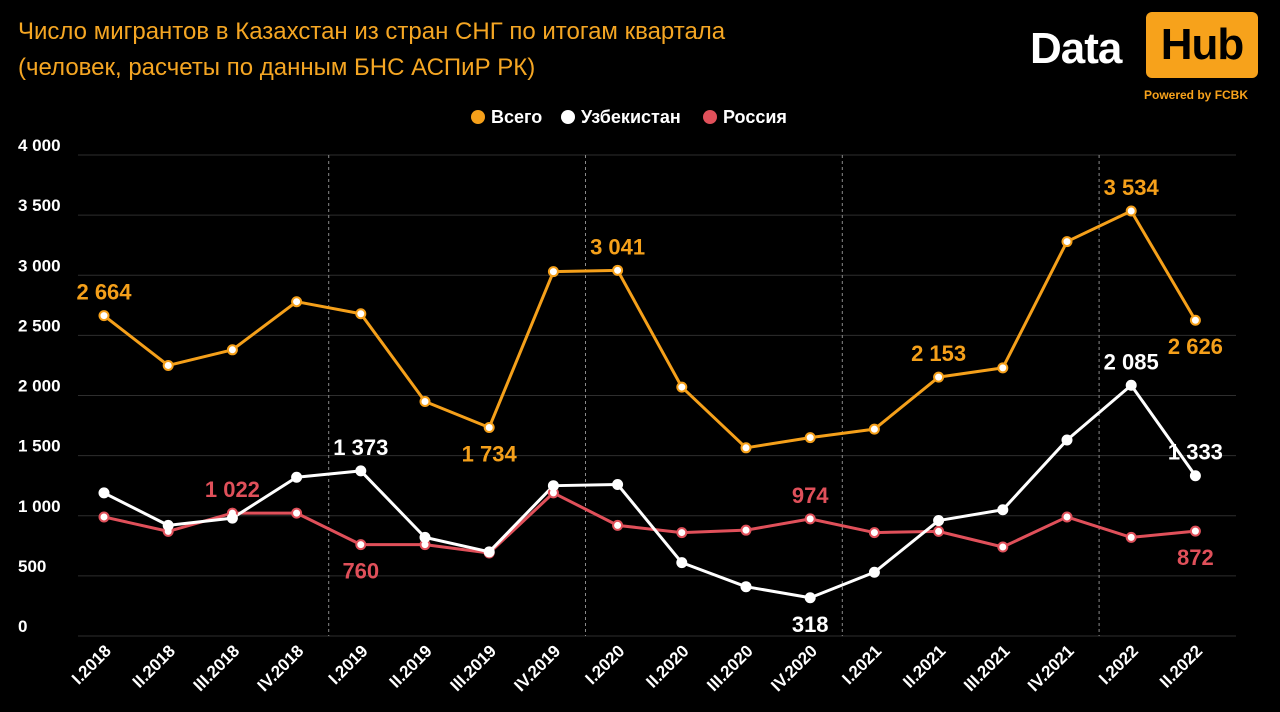 This screenshot has height=712, width=1280. I want to click on legend-label: Всего, so click(516, 117).